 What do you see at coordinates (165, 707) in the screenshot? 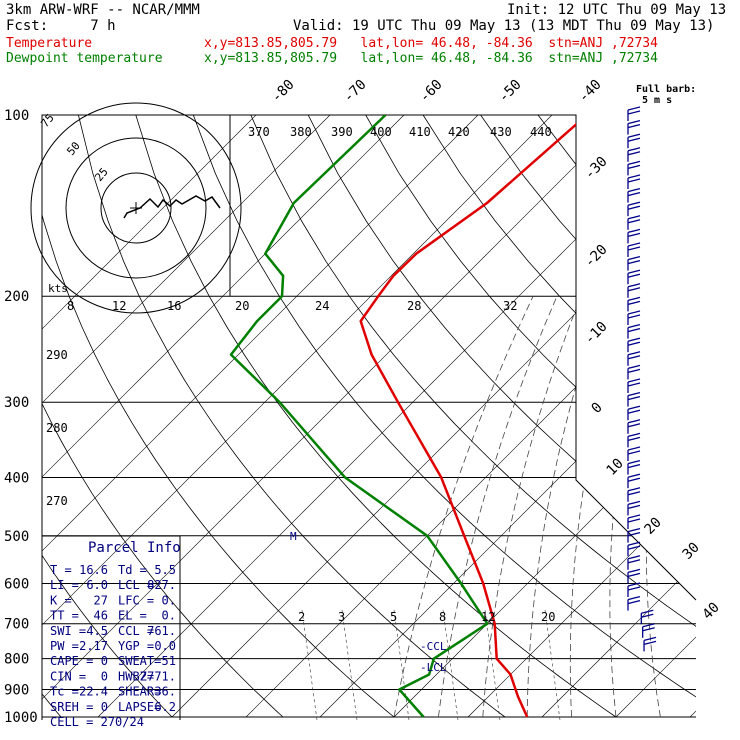
I see `parcel-value: 6.2` at bounding box center [165, 707].